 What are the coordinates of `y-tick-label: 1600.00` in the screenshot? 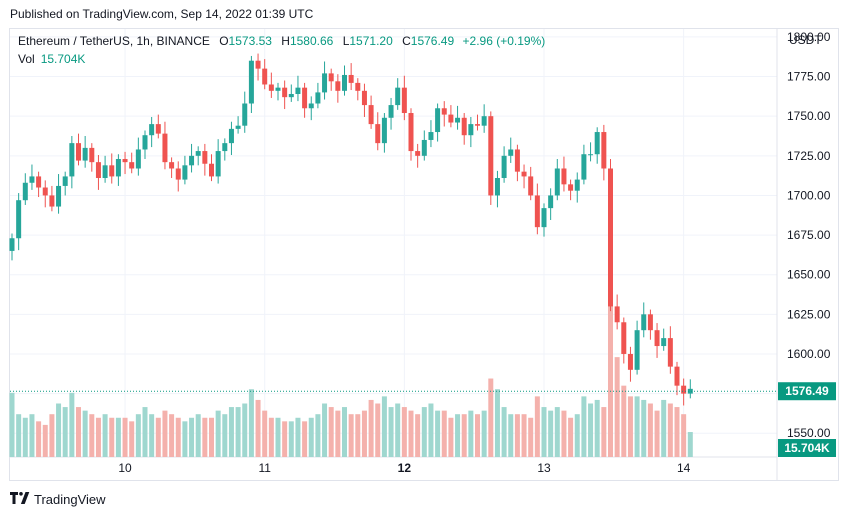 It's located at (809, 354).